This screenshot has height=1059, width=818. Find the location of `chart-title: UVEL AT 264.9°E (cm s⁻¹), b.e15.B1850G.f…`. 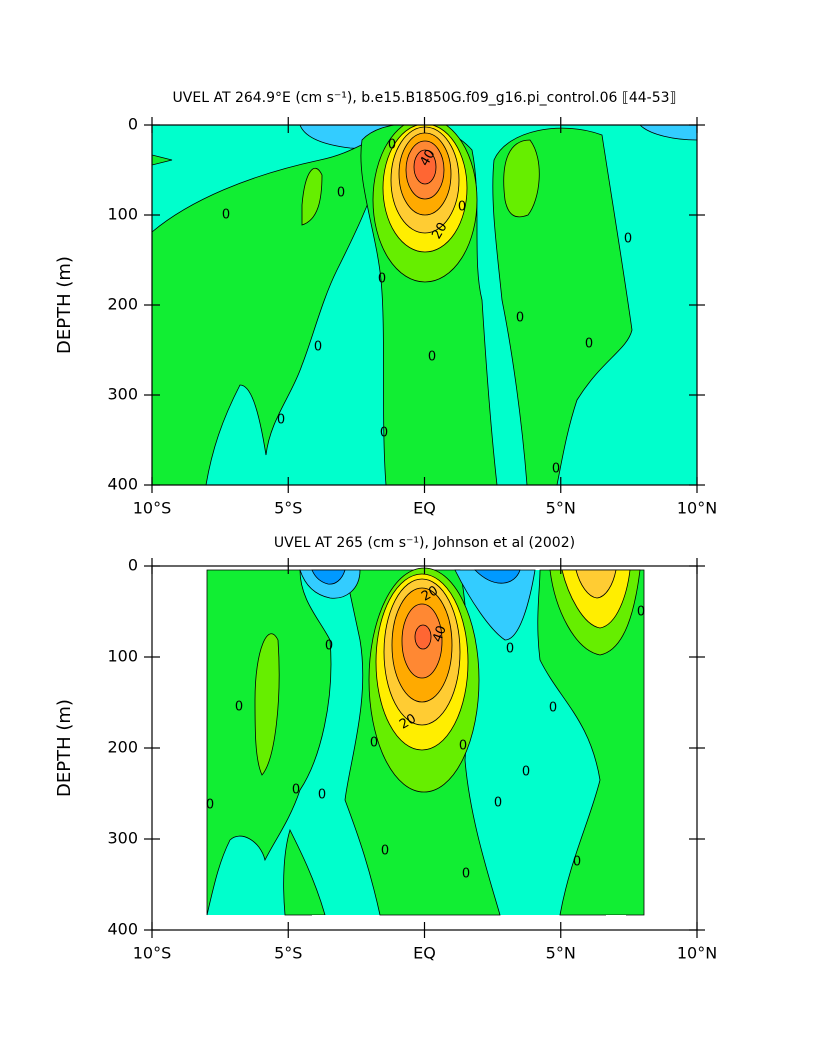

chart-title: UVEL AT 264.9°E (cm s⁻¹), b.e15.B1850G.f… is located at coordinates (425, 98).